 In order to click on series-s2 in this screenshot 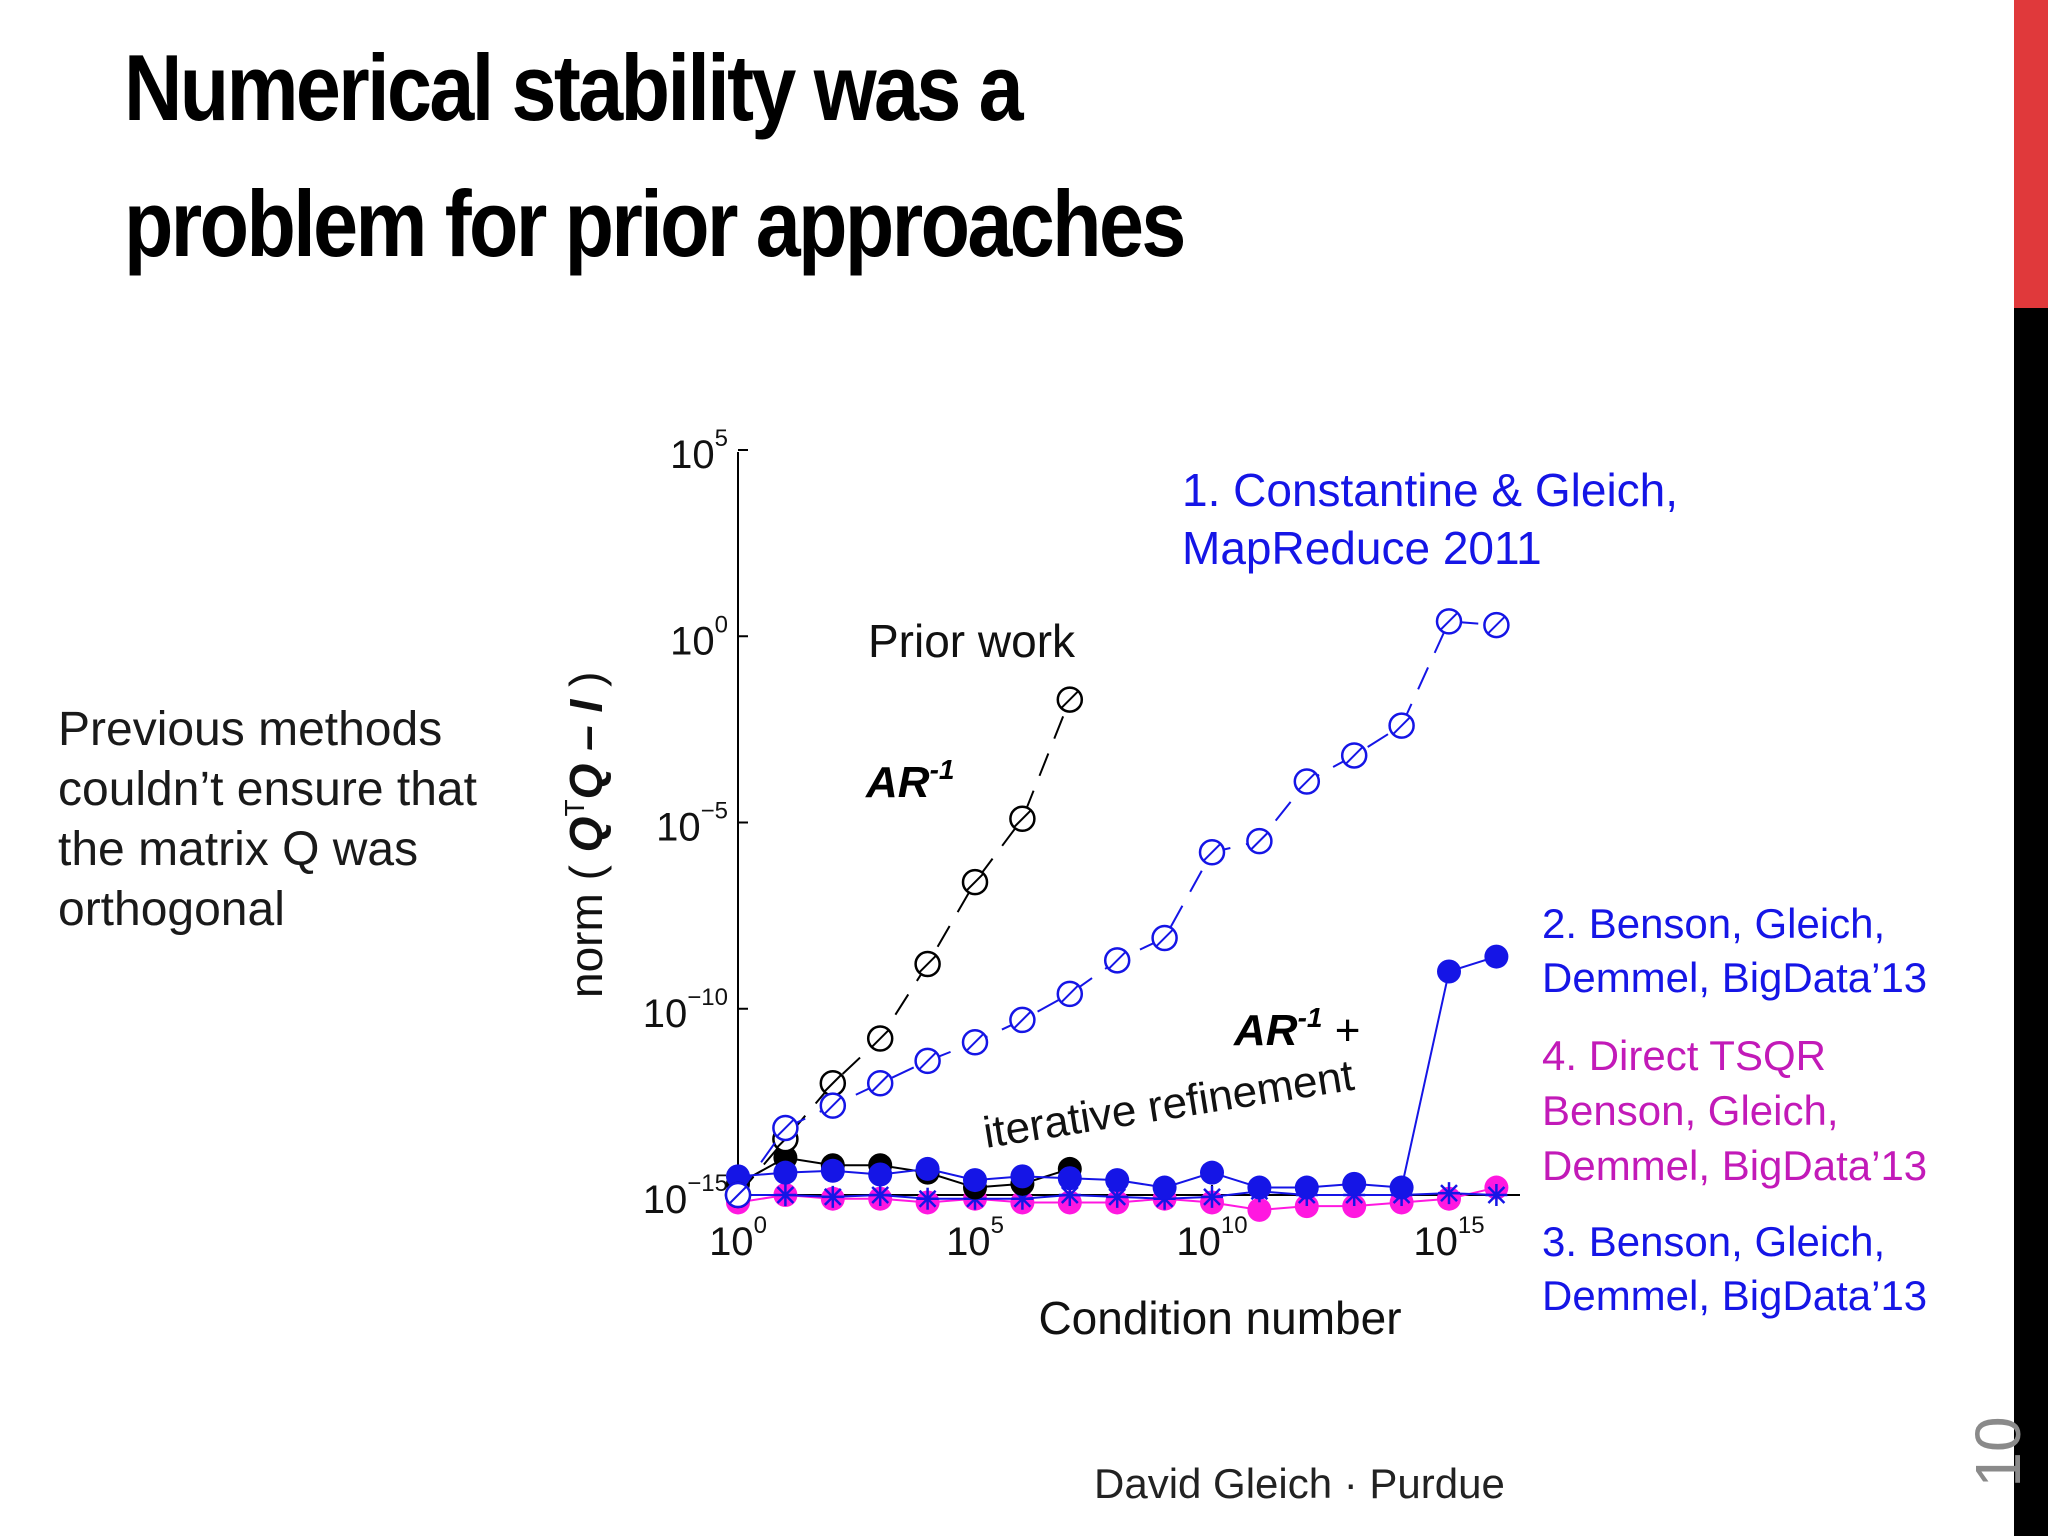, I will do `click(1117, 1072)`.